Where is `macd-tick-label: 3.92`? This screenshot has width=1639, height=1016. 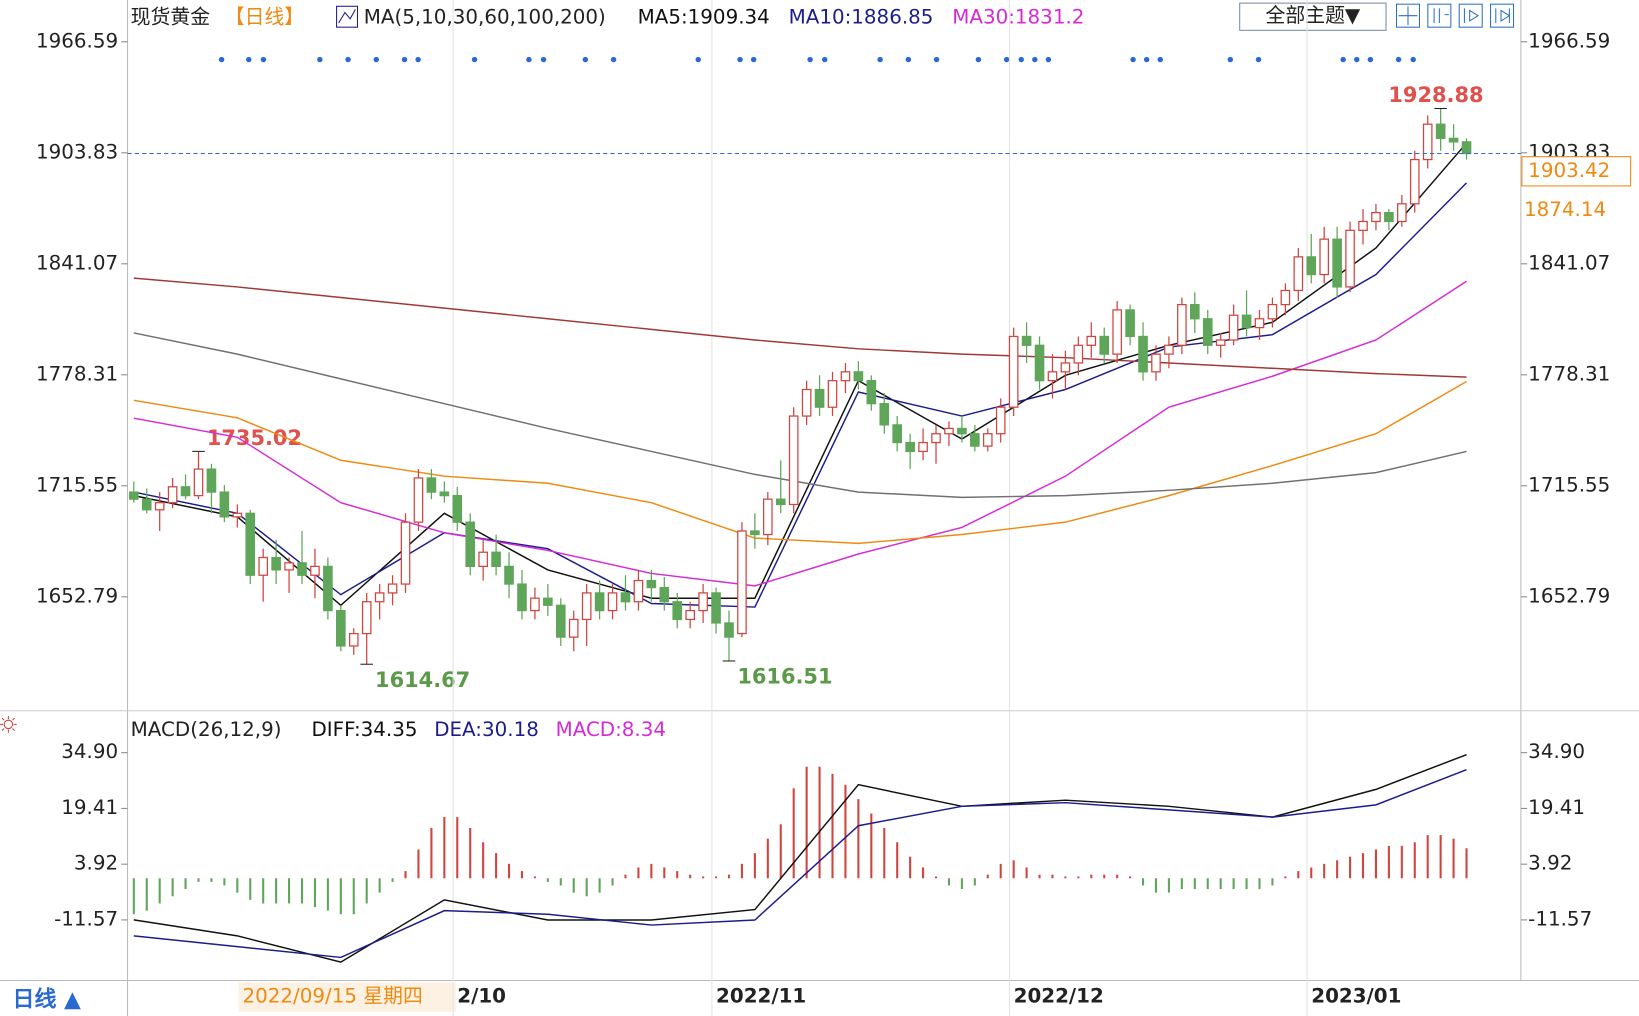
macd-tick-label: 3.92 is located at coordinates (96, 863).